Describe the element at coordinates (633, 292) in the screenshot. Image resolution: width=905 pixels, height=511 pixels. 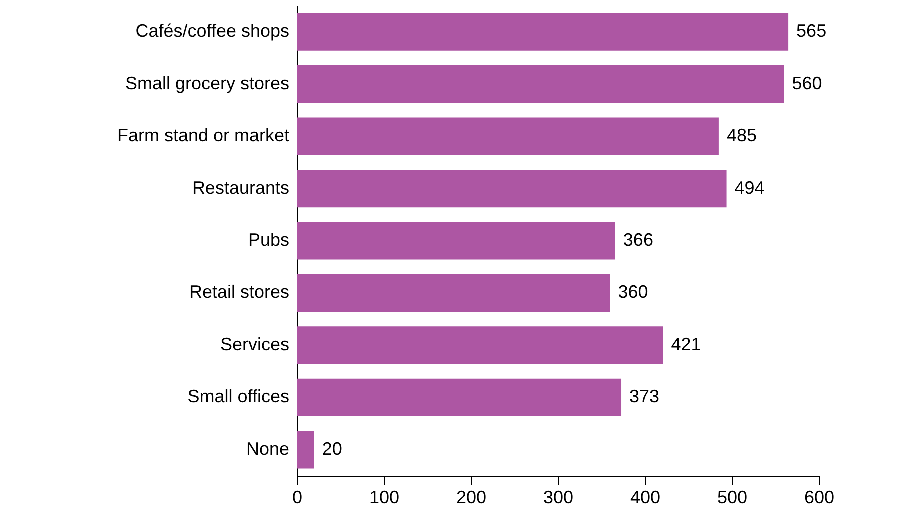
I see `data-label: 360` at that location.